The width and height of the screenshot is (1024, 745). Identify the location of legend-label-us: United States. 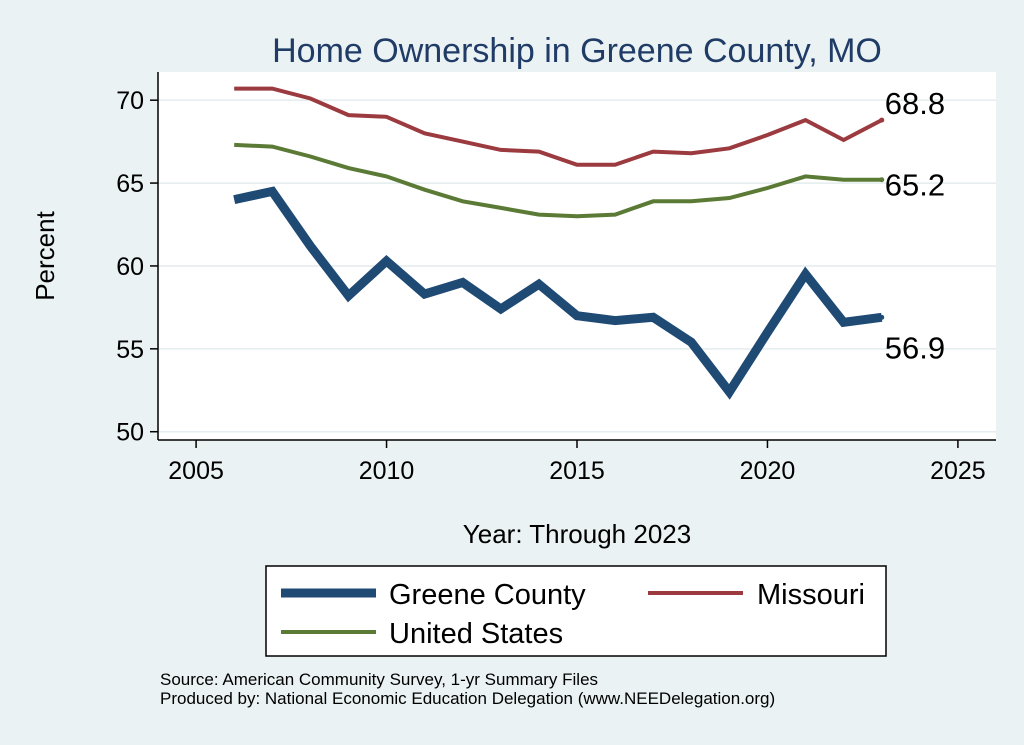
(476, 634).